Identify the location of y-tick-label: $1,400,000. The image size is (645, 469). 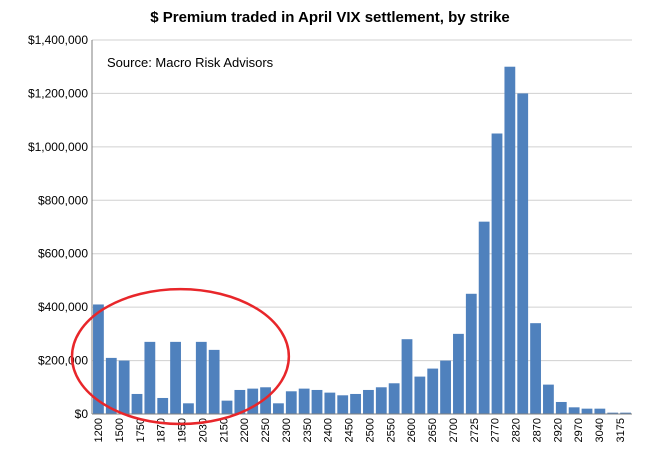
(58, 40).